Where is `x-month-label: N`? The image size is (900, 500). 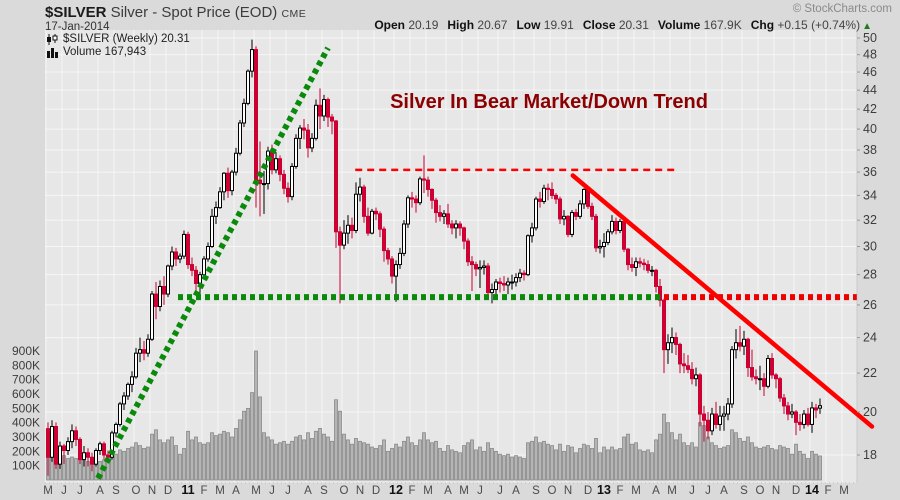 x-month-label: N is located at coordinates (360, 491).